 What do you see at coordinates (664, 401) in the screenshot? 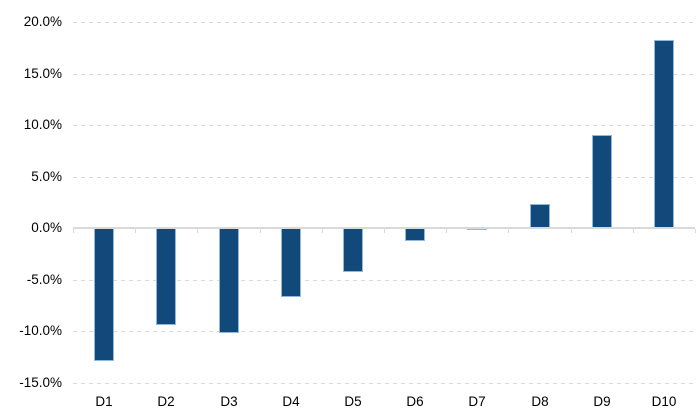
I see `x-axis-label-d10: D10` at bounding box center [664, 401].